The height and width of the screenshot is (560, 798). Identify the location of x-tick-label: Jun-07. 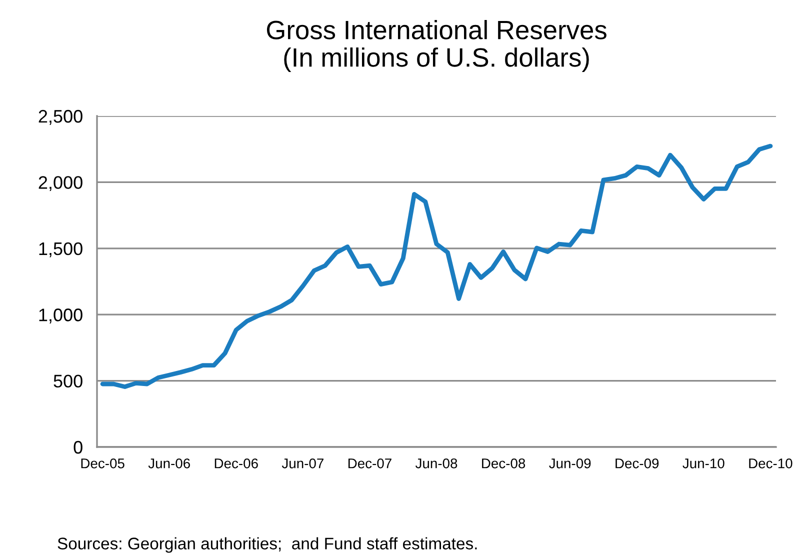
(303, 463).